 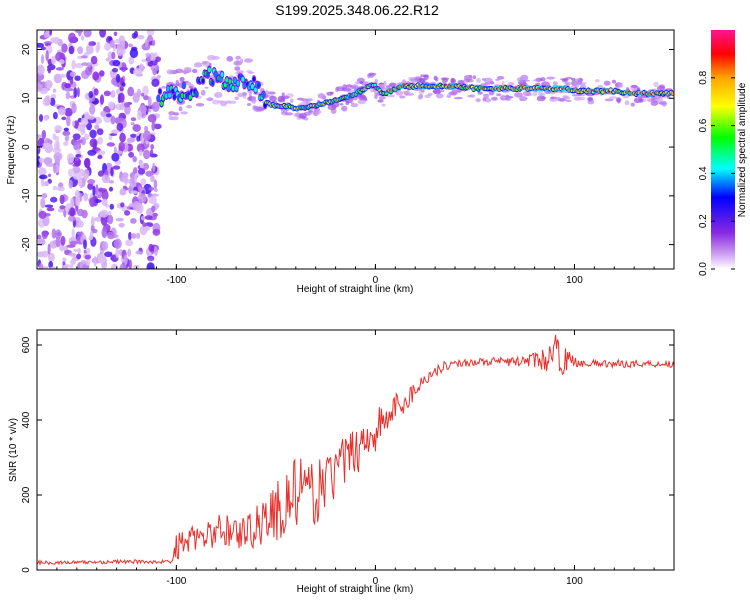 I want to click on snr-xlabel: Height of straight line (km), so click(x=355, y=589).